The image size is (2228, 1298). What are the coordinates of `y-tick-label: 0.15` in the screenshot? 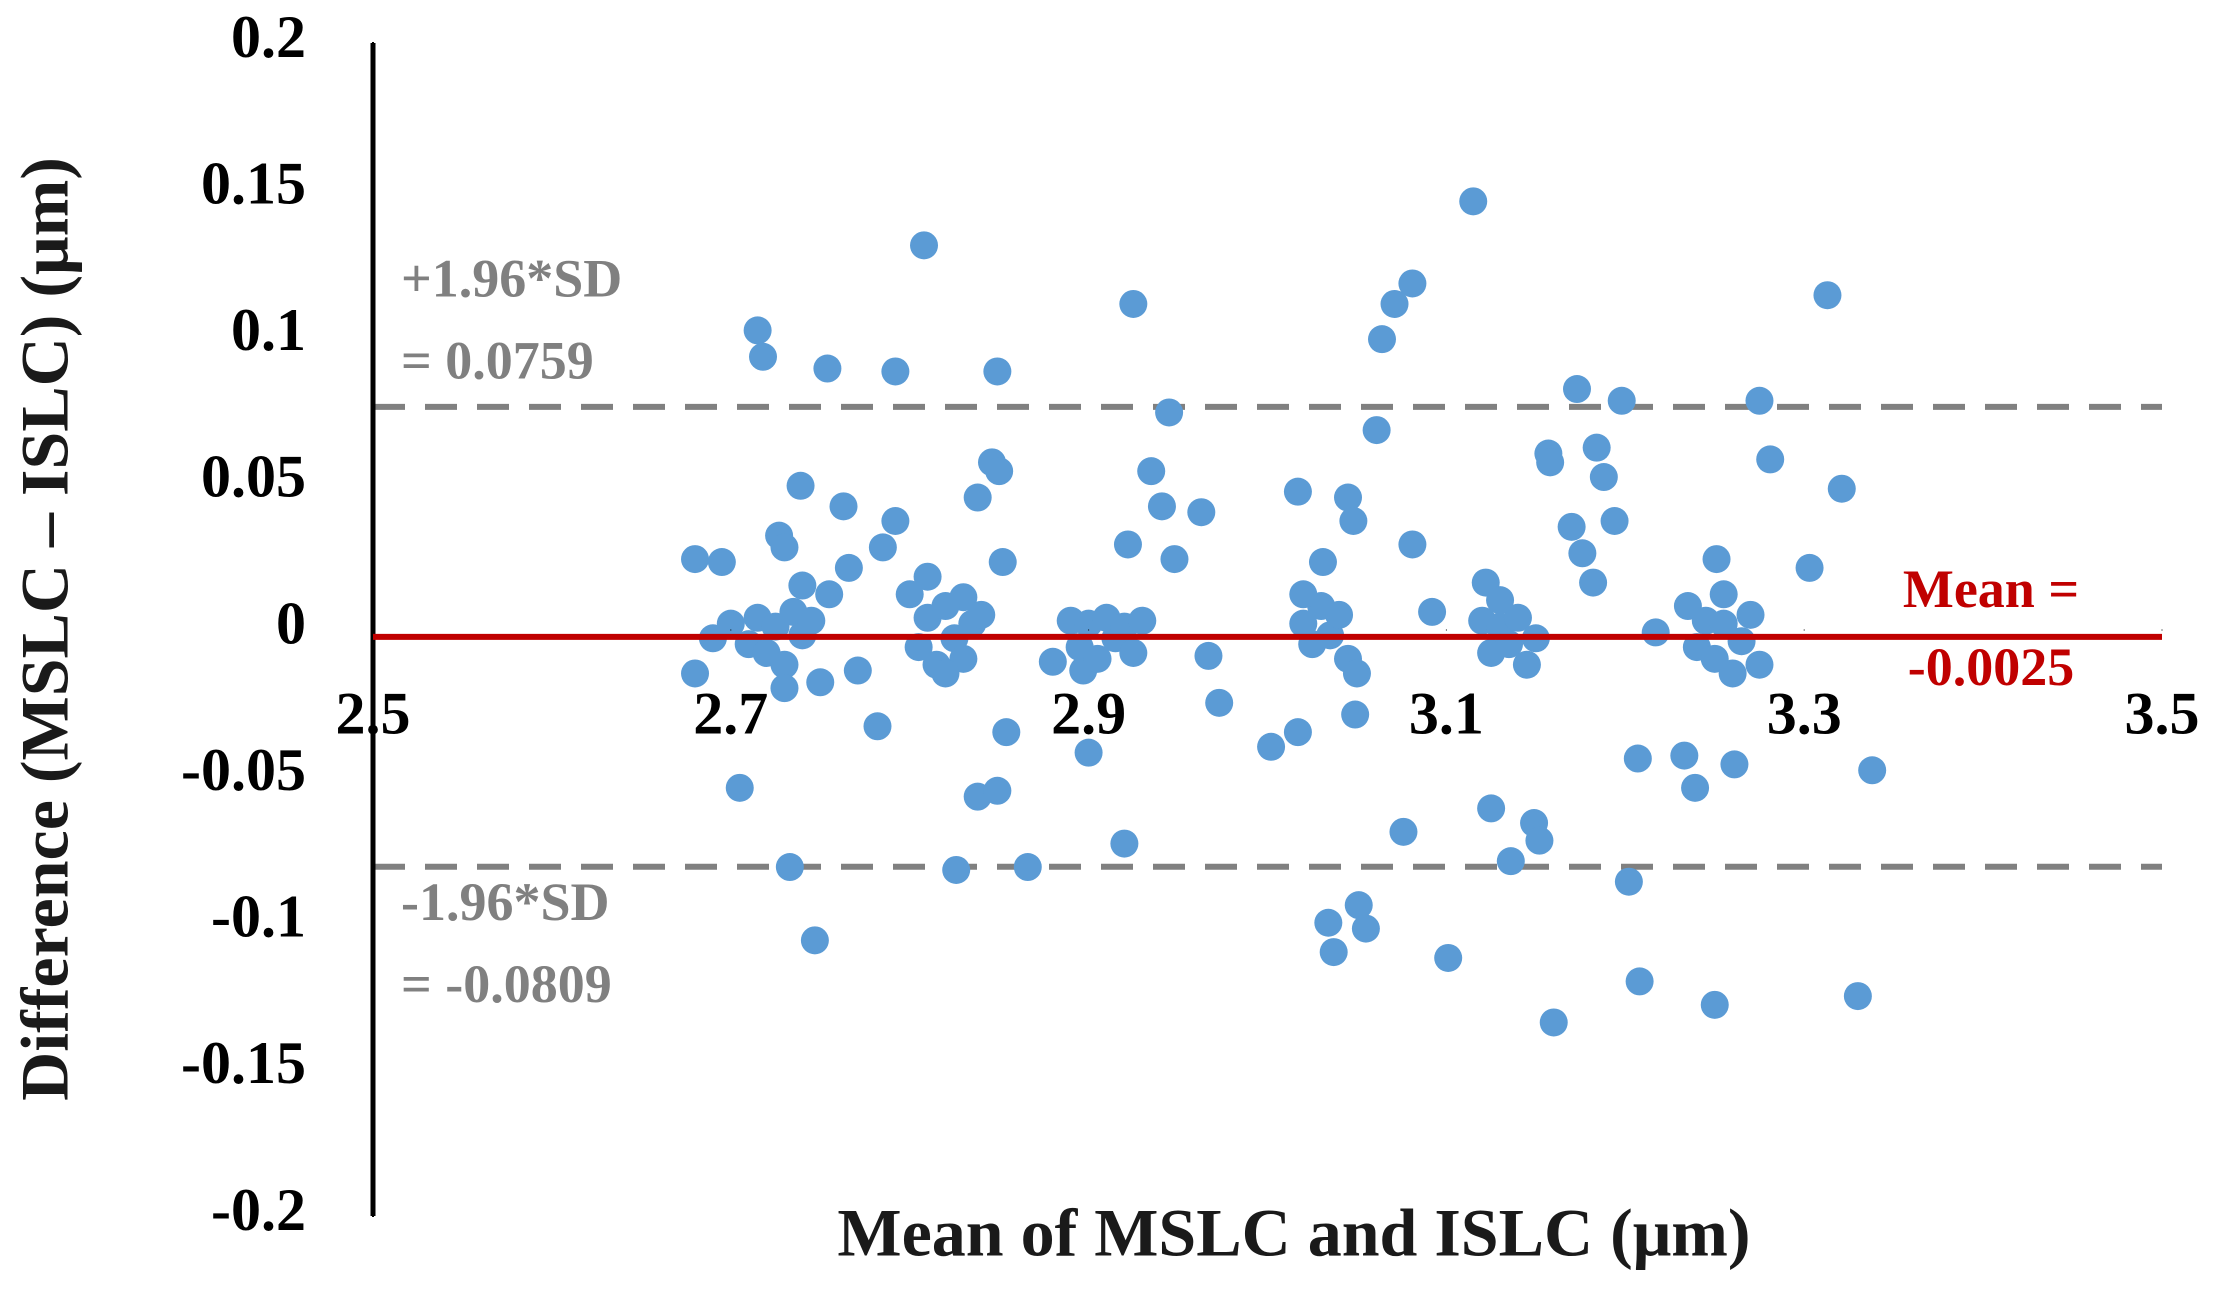 It's located at (253, 183).